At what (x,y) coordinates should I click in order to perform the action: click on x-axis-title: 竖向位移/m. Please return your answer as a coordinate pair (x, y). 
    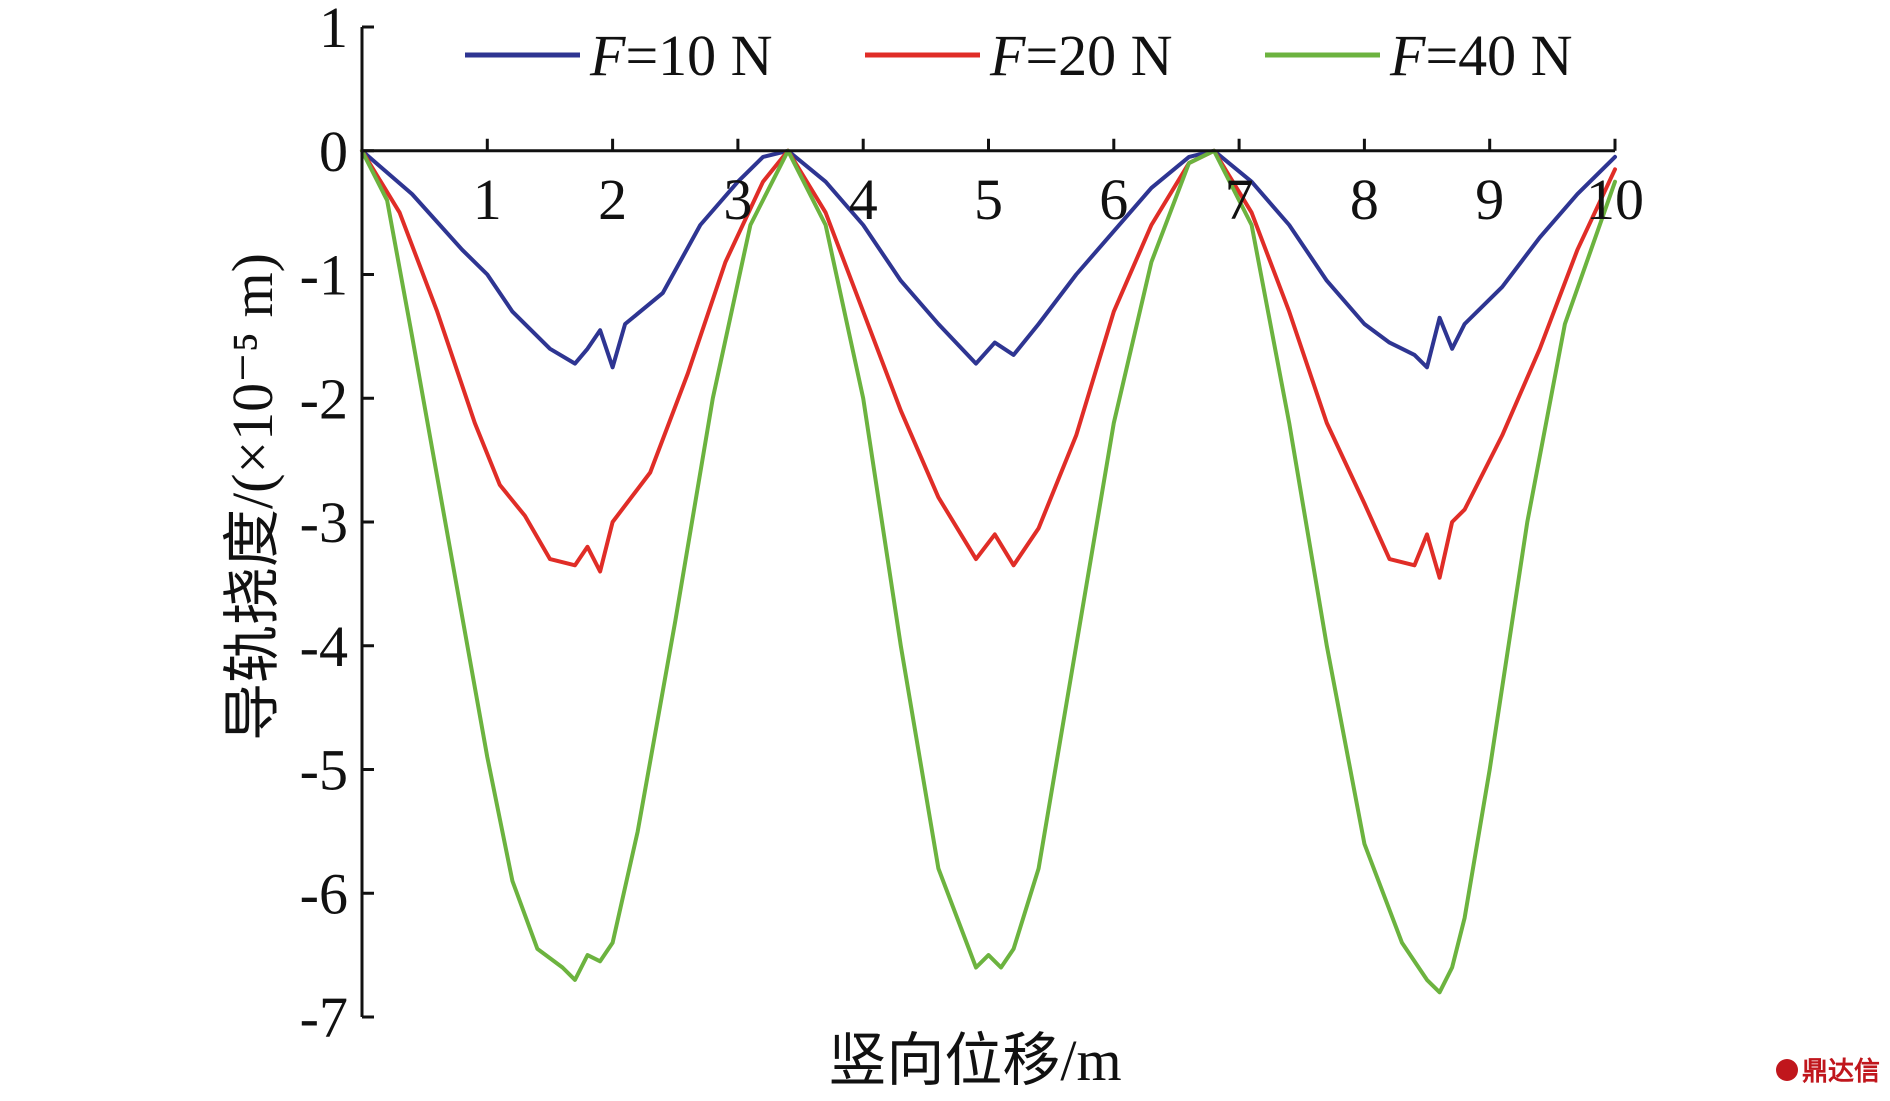
    Looking at the image, I should click on (974, 1060).